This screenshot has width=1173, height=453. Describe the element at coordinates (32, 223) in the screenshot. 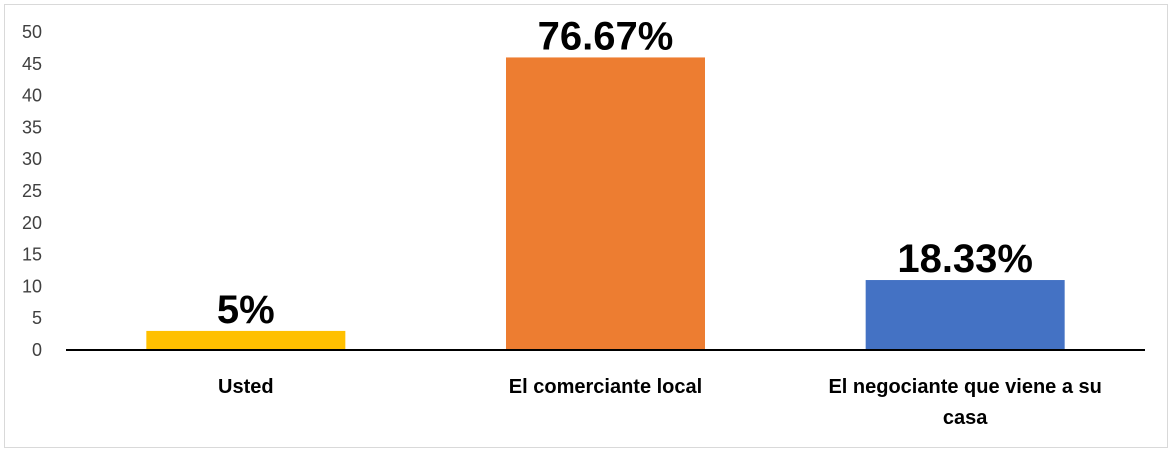

I see `y-tick-label: 20` at that location.